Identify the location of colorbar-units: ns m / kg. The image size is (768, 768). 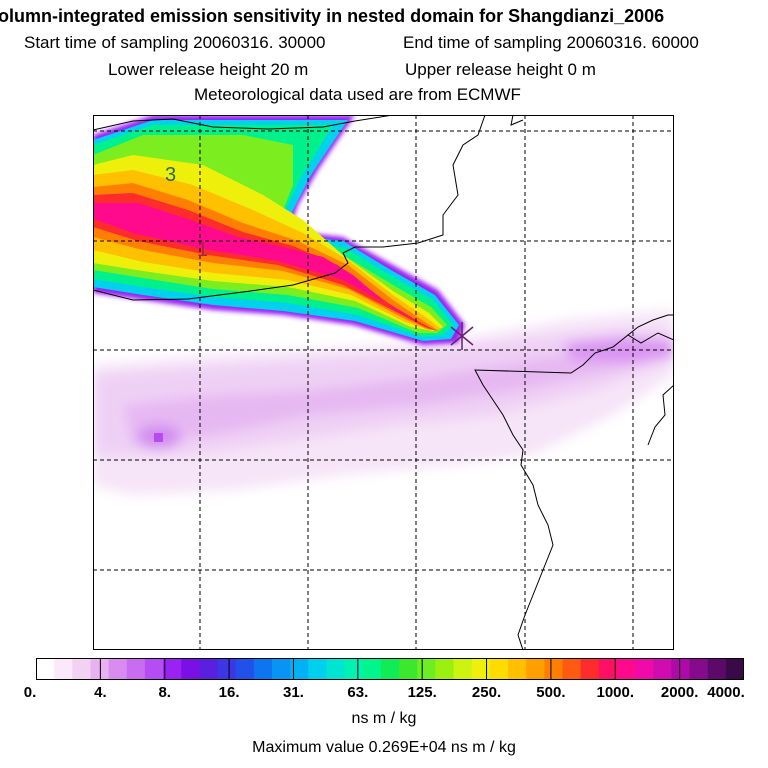
(384, 718).